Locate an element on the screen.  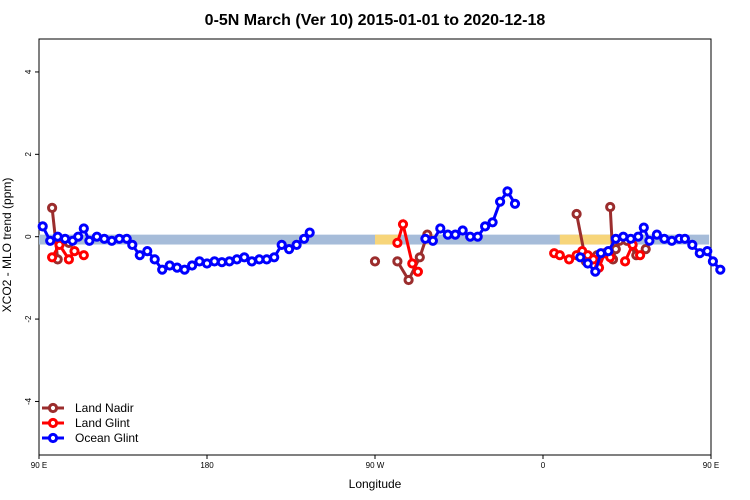
background-bands is located at coordinates (374, 239).